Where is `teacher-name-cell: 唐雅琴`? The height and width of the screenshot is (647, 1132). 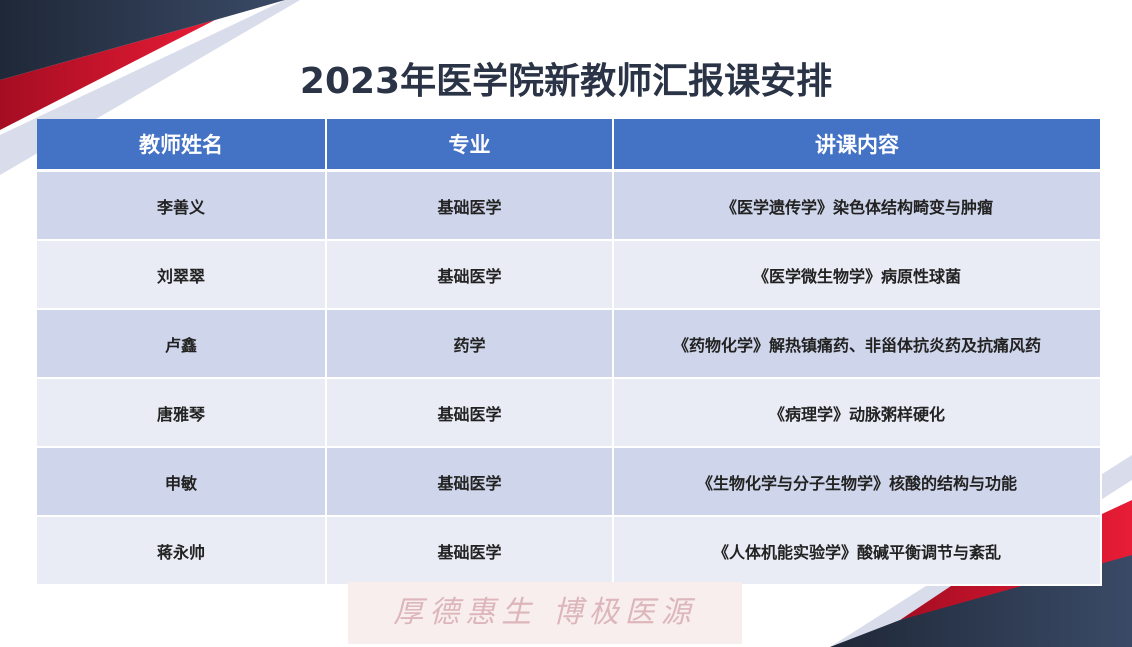
teacher-name-cell: 唐雅琴 is located at coordinates (182, 413).